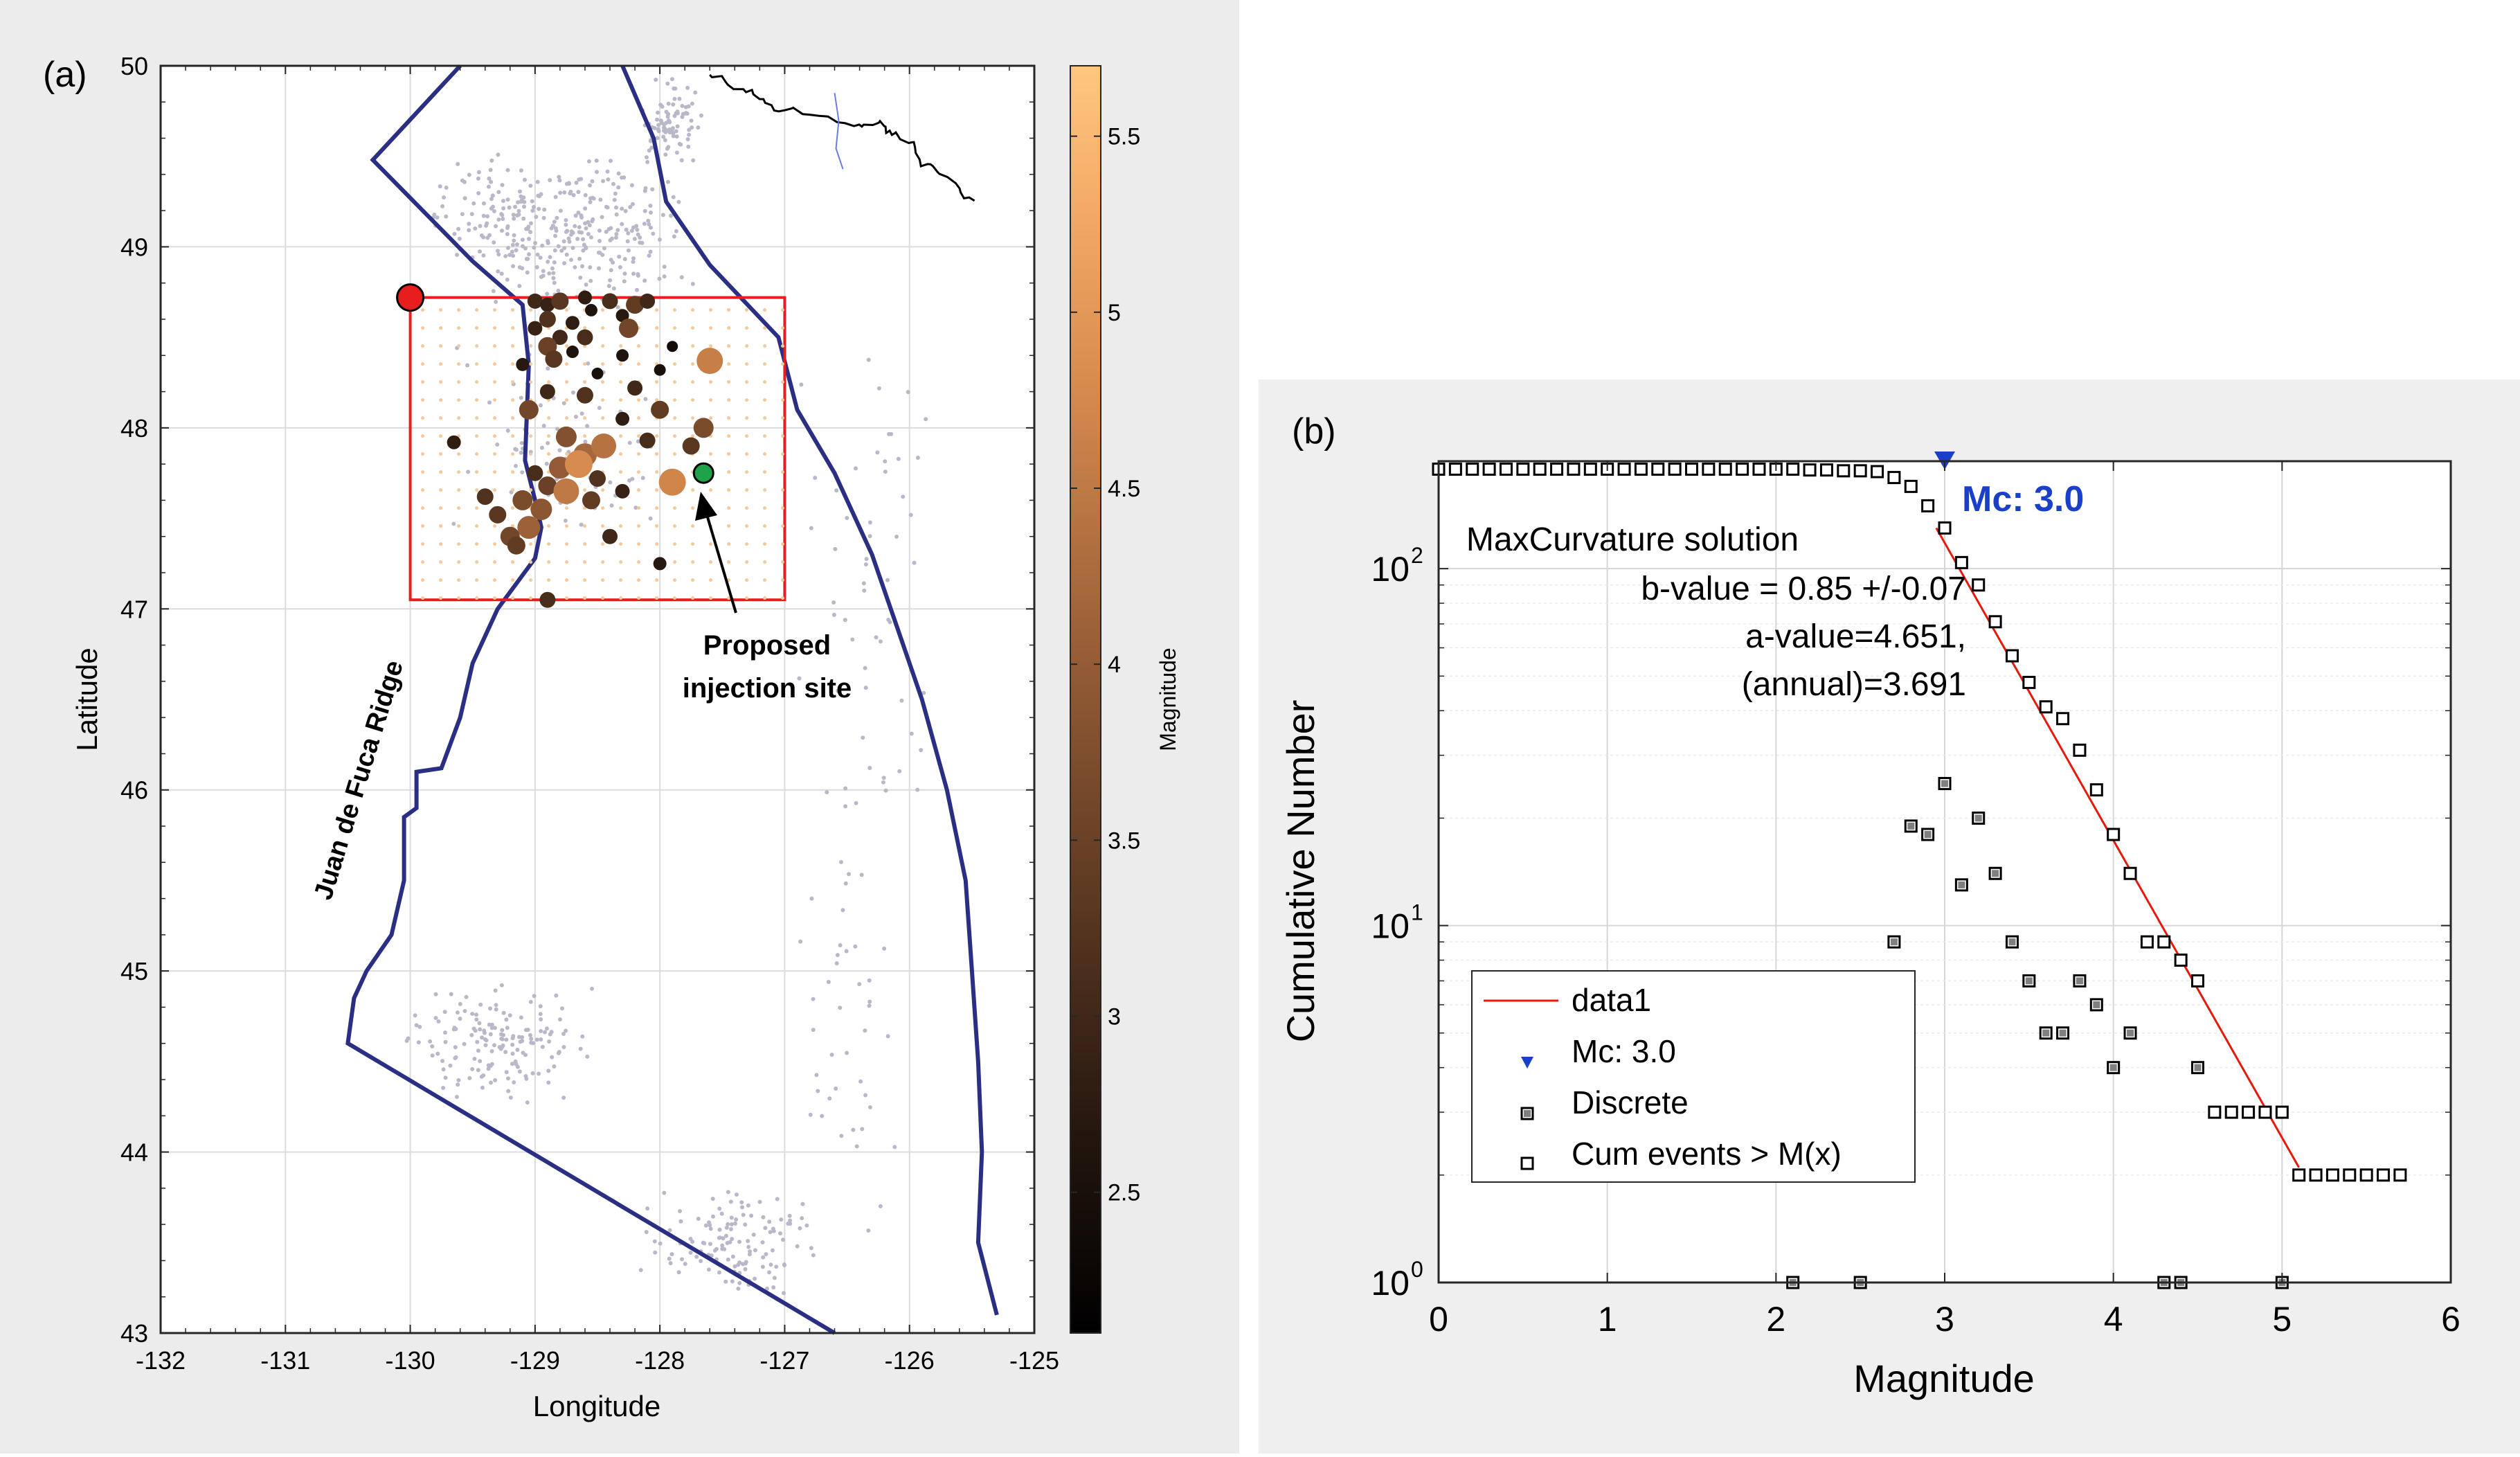 This screenshot has height=1457, width=2520. What do you see at coordinates (1300, 871) in the screenshot?
I see `fmd-y-axis-label: Cumulative Number` at bounding box center [1300, 871].